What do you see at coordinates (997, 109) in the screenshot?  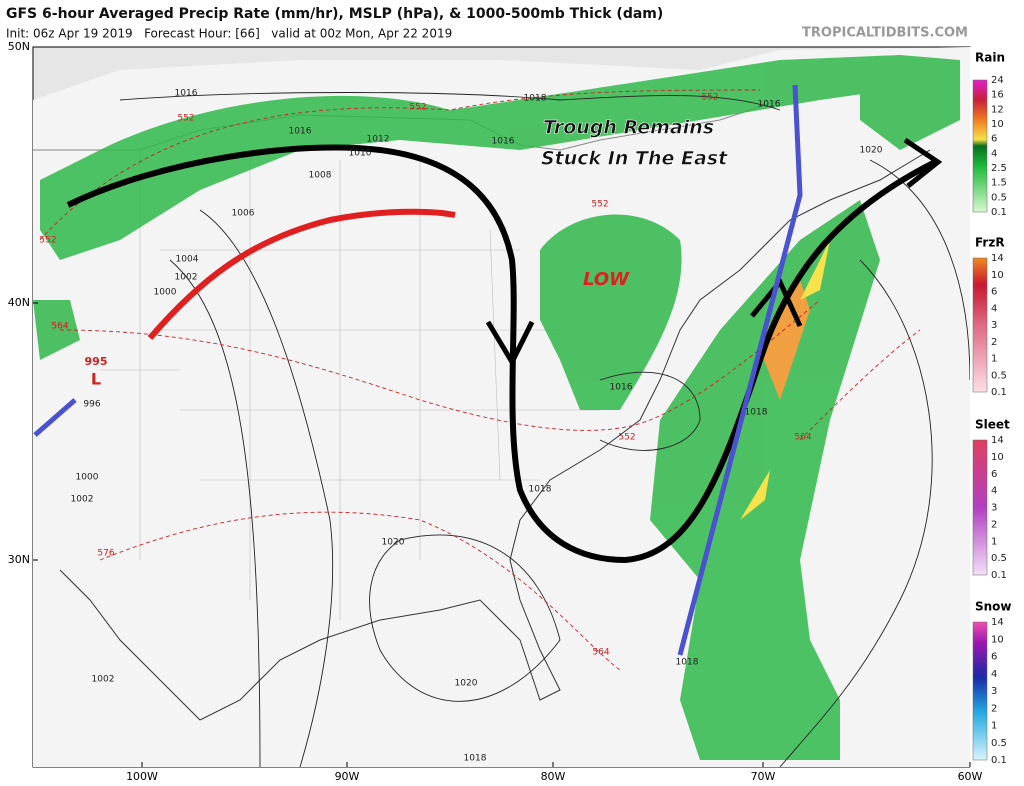 I see `legend-label: 12` at bounding box center [997, 109].